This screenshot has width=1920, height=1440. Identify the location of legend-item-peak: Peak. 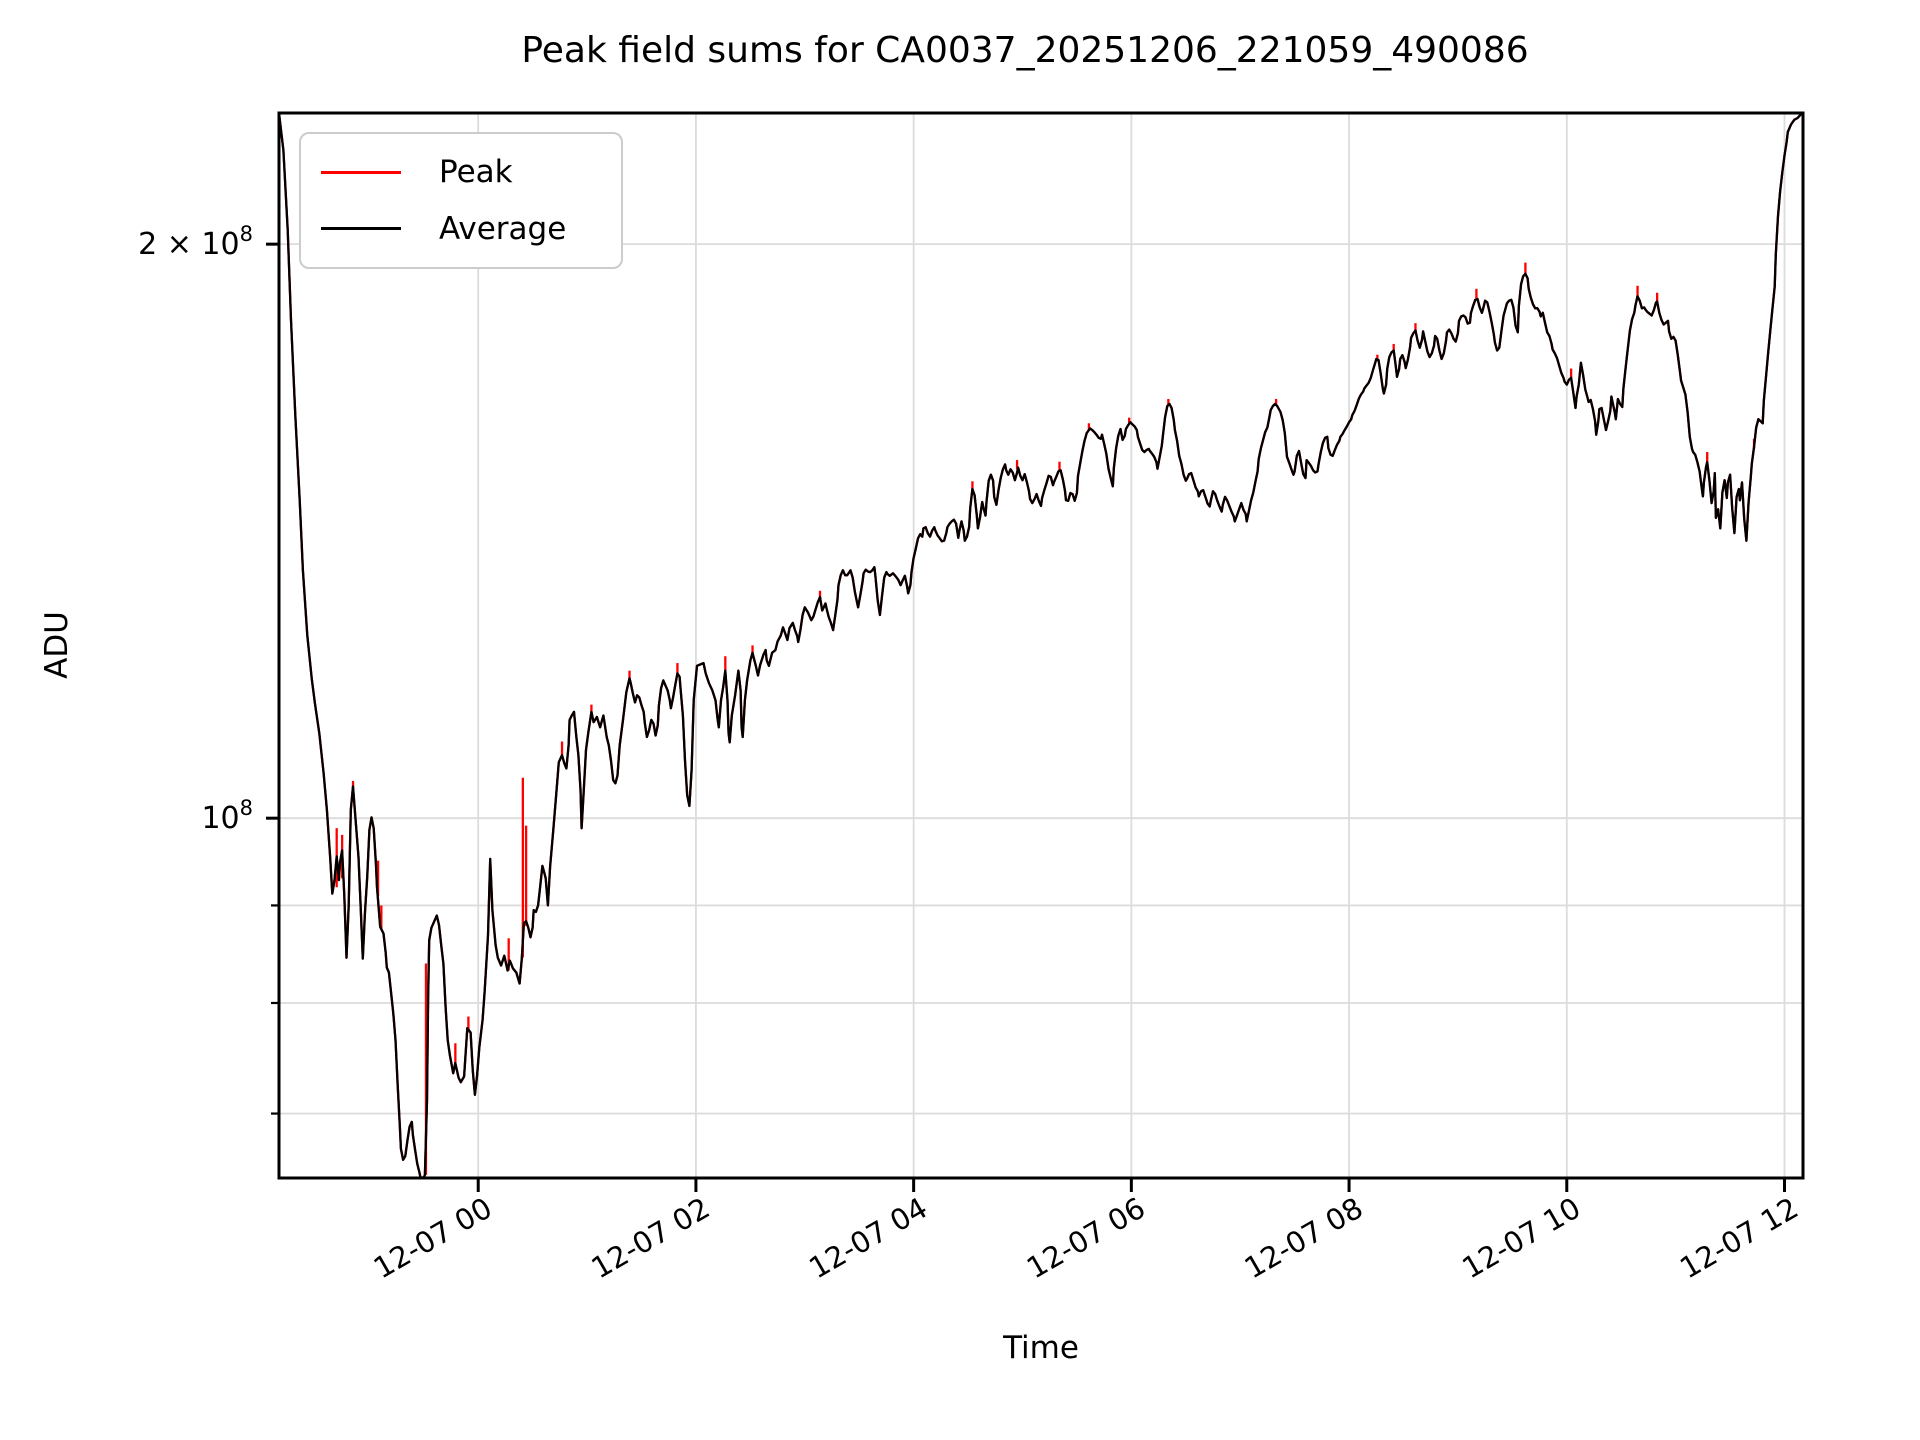
(471, 172).